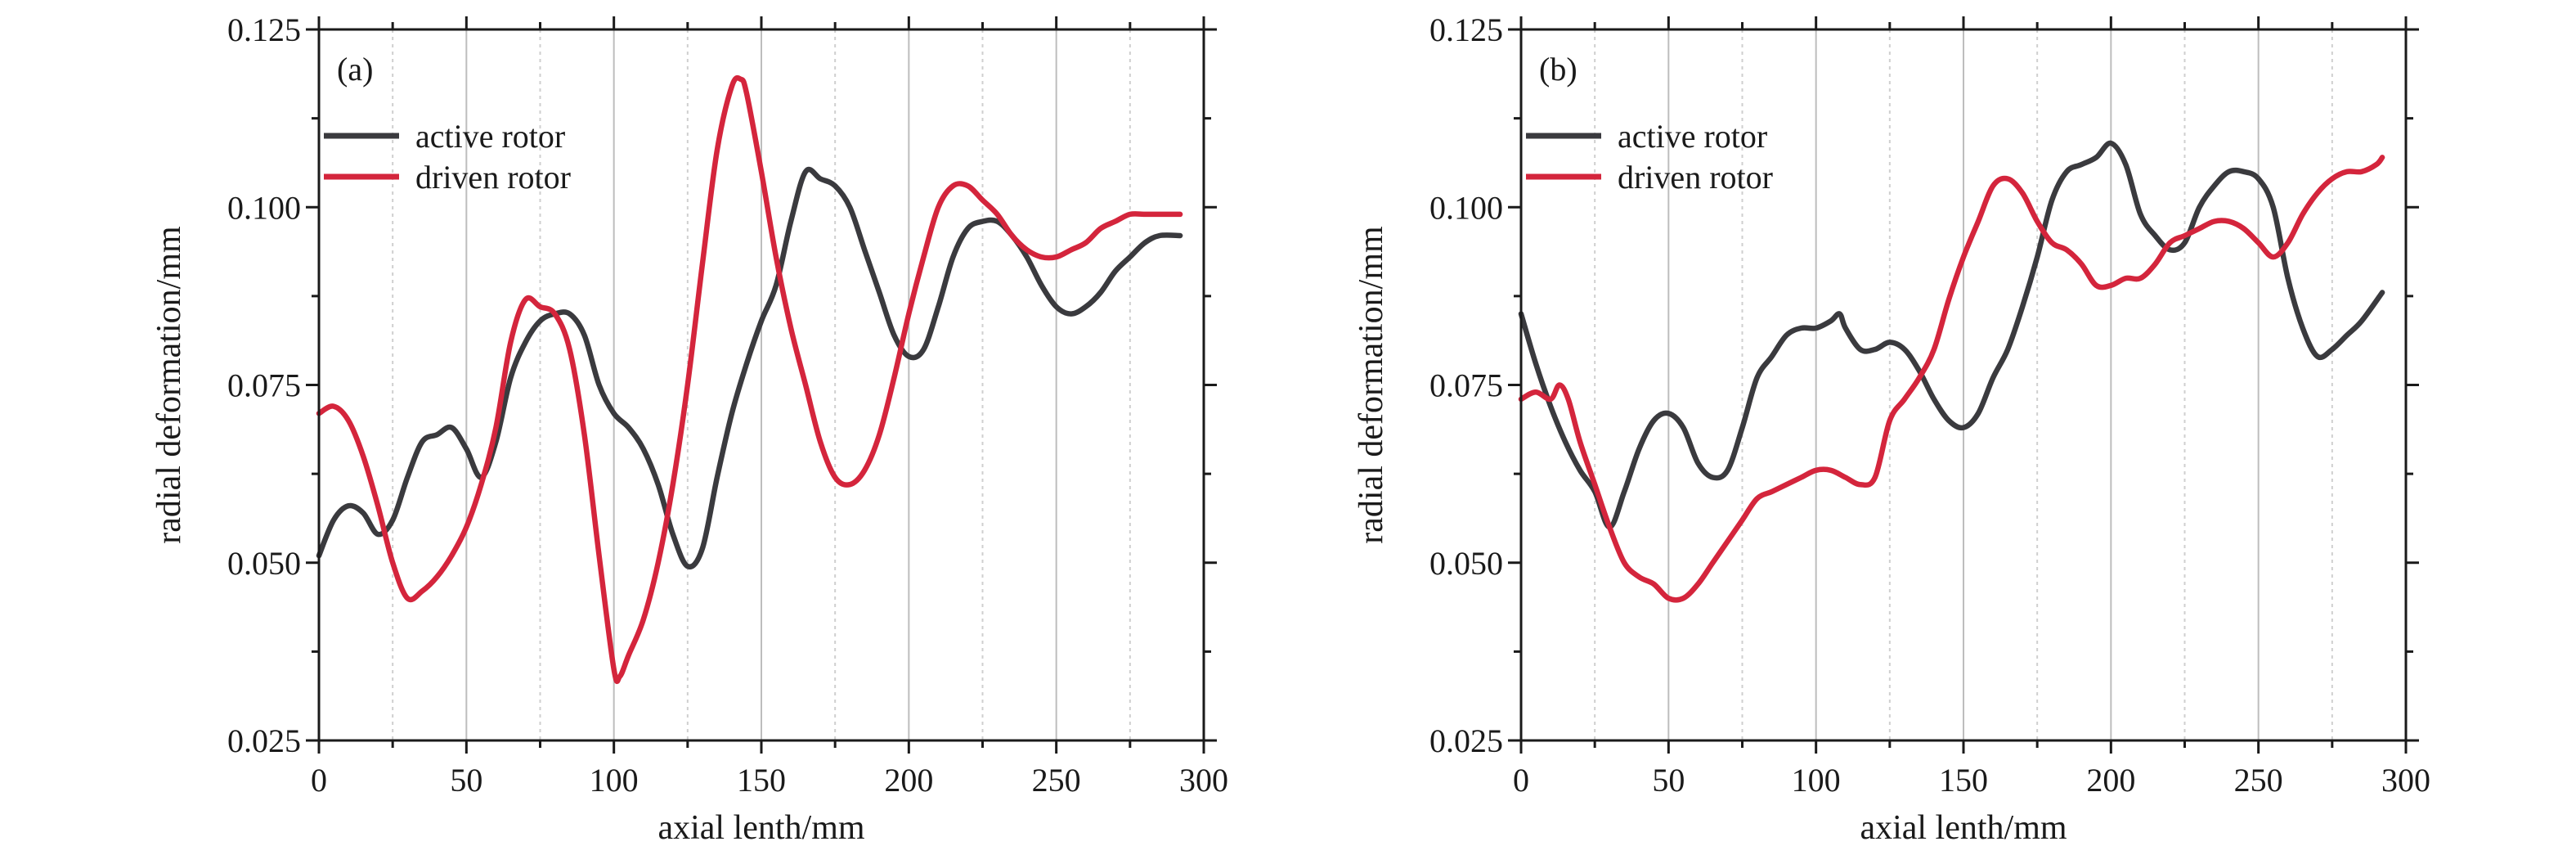 Image resolution: width=2576 pixels, height=864 pixels. I want to click on panel-label: (b), so click(1558, 70).